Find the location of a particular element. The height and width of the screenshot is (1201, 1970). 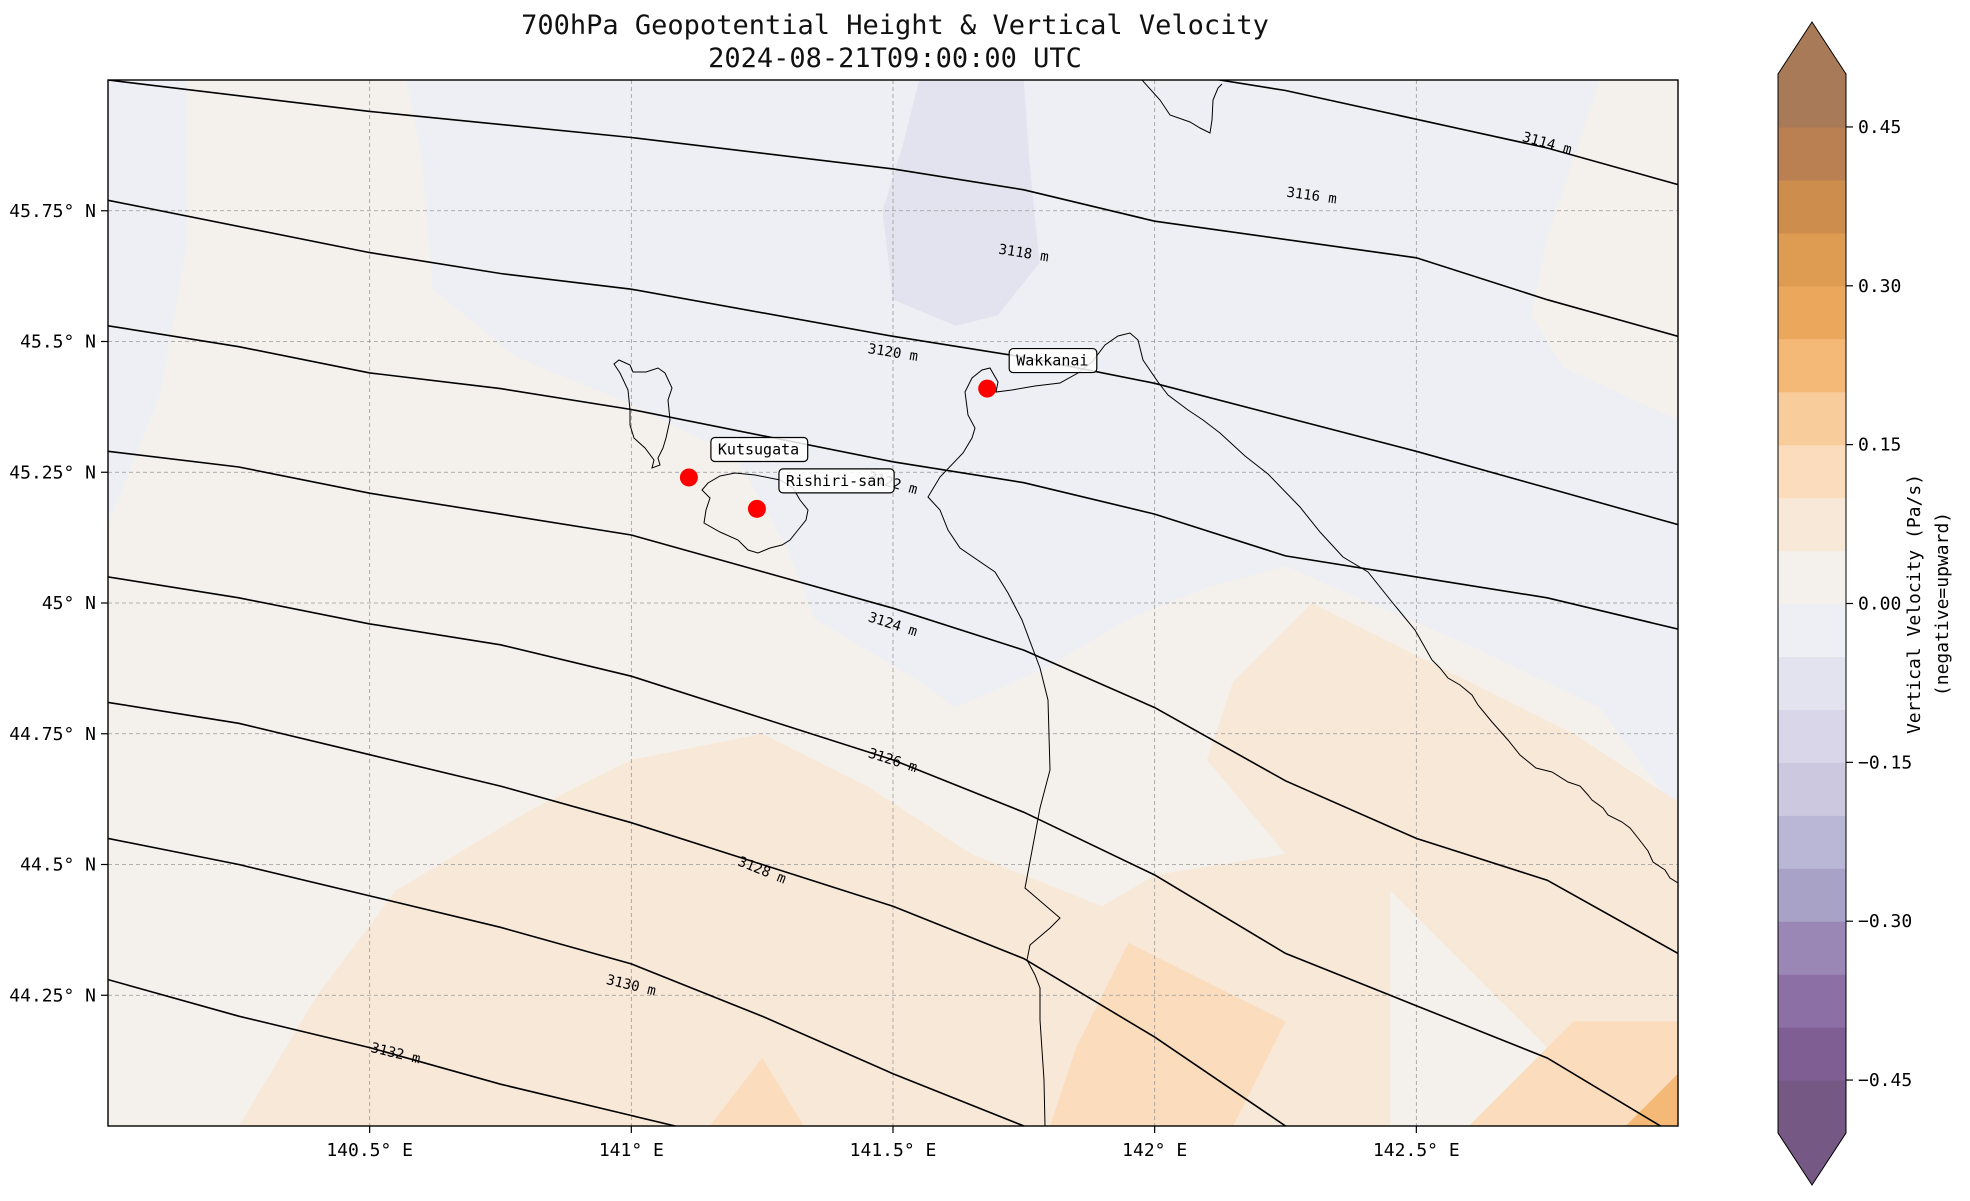

place-label-box-wakkanai is located at coordinates (1053, 360).